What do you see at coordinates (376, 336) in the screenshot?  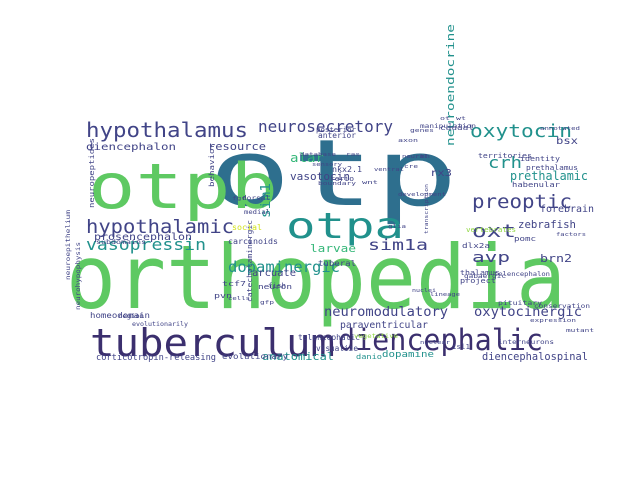 I see `word-vegetative: vegetative` at bounding box center [376, 336].